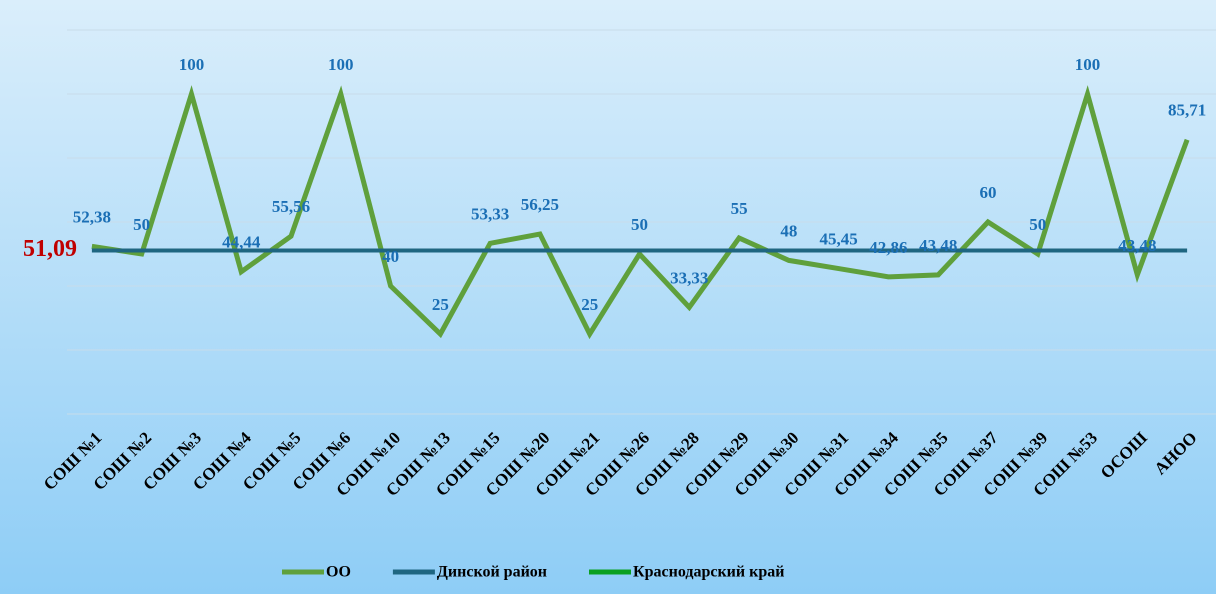 The width and height of the screenshot is (1216, 594). Describe the element at coordinates (1187, 110) in the screenshot. I see `data-label: 85,71` at that location.